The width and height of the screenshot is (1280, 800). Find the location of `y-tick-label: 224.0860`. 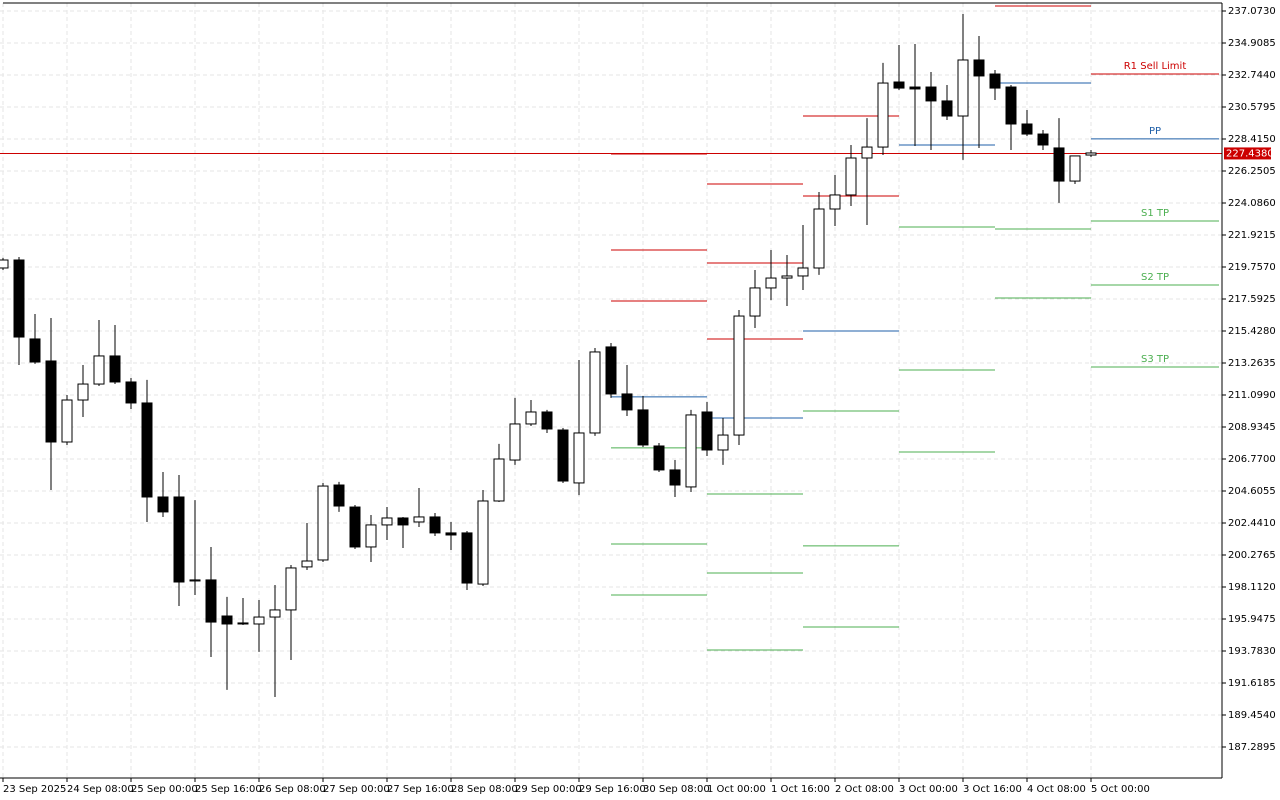

y-tick-label: 224.0860 is located at coordinates (1252, 203).